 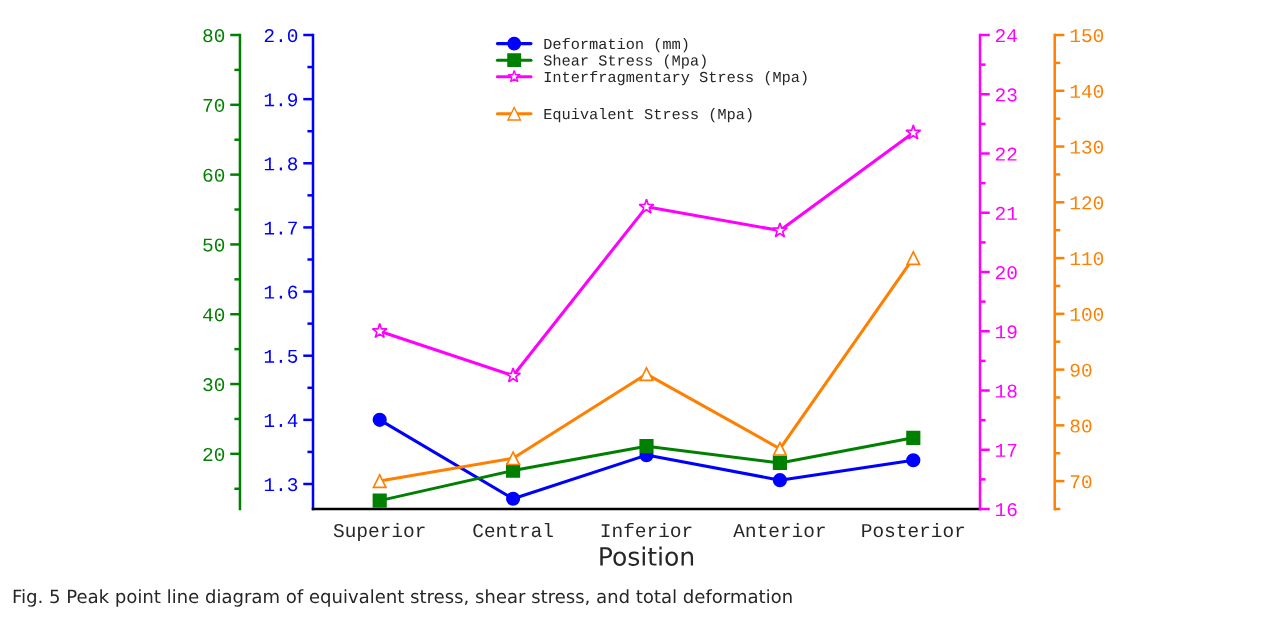 I want to click on y-tick-label: 110, so click(x=1087, y=259).